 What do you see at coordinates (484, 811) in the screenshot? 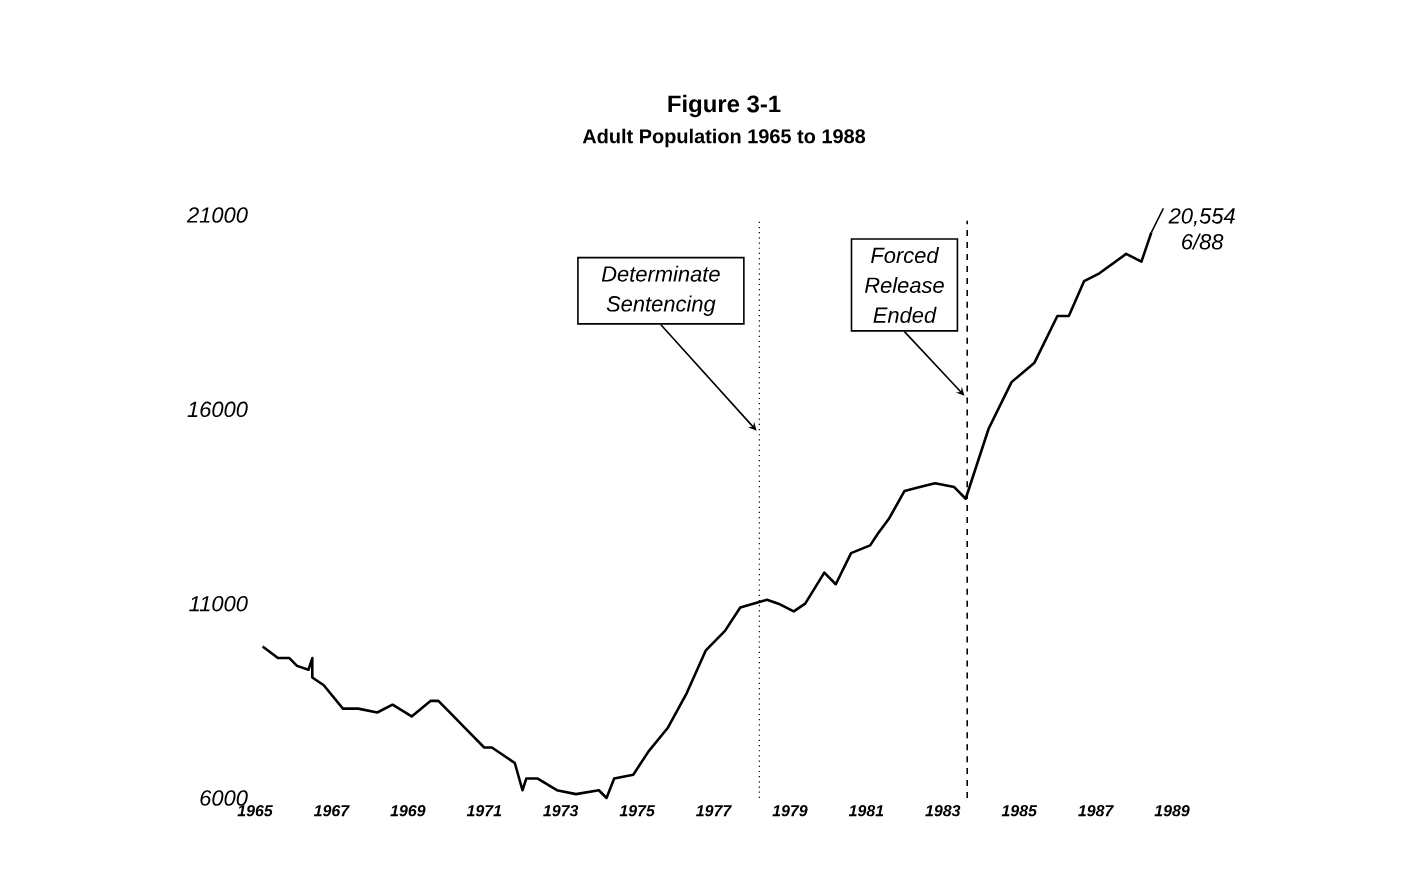
I see `x-tick-label: 1971` at bounding box center [484, 811].